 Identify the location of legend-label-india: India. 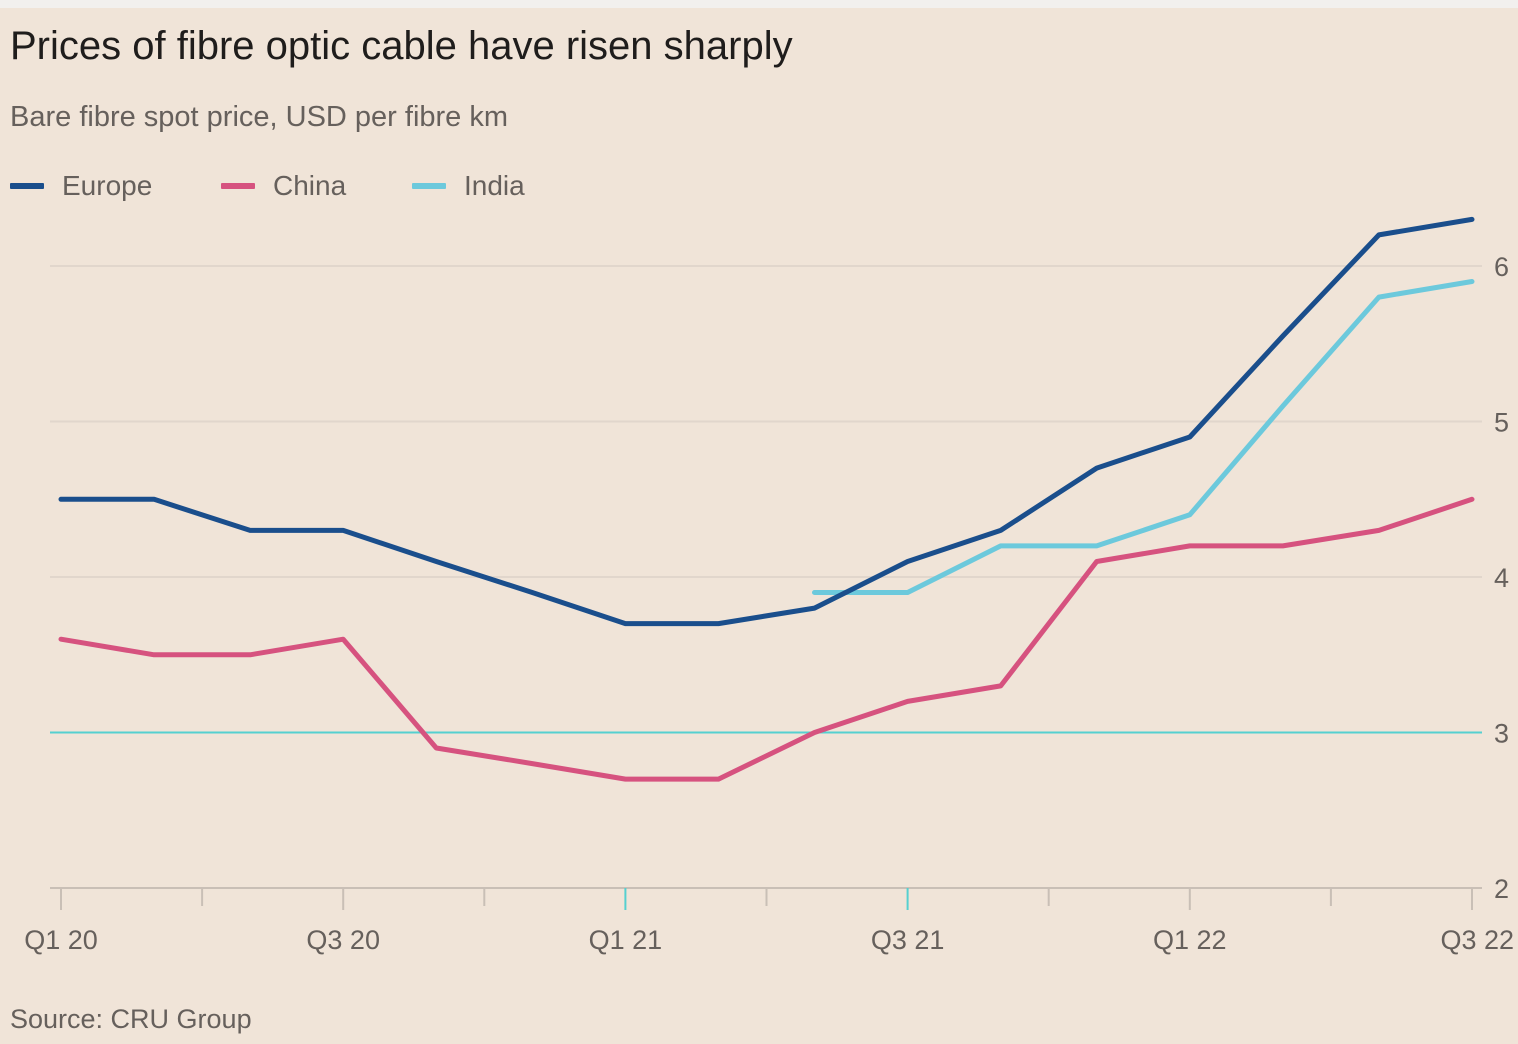
(494, 185).